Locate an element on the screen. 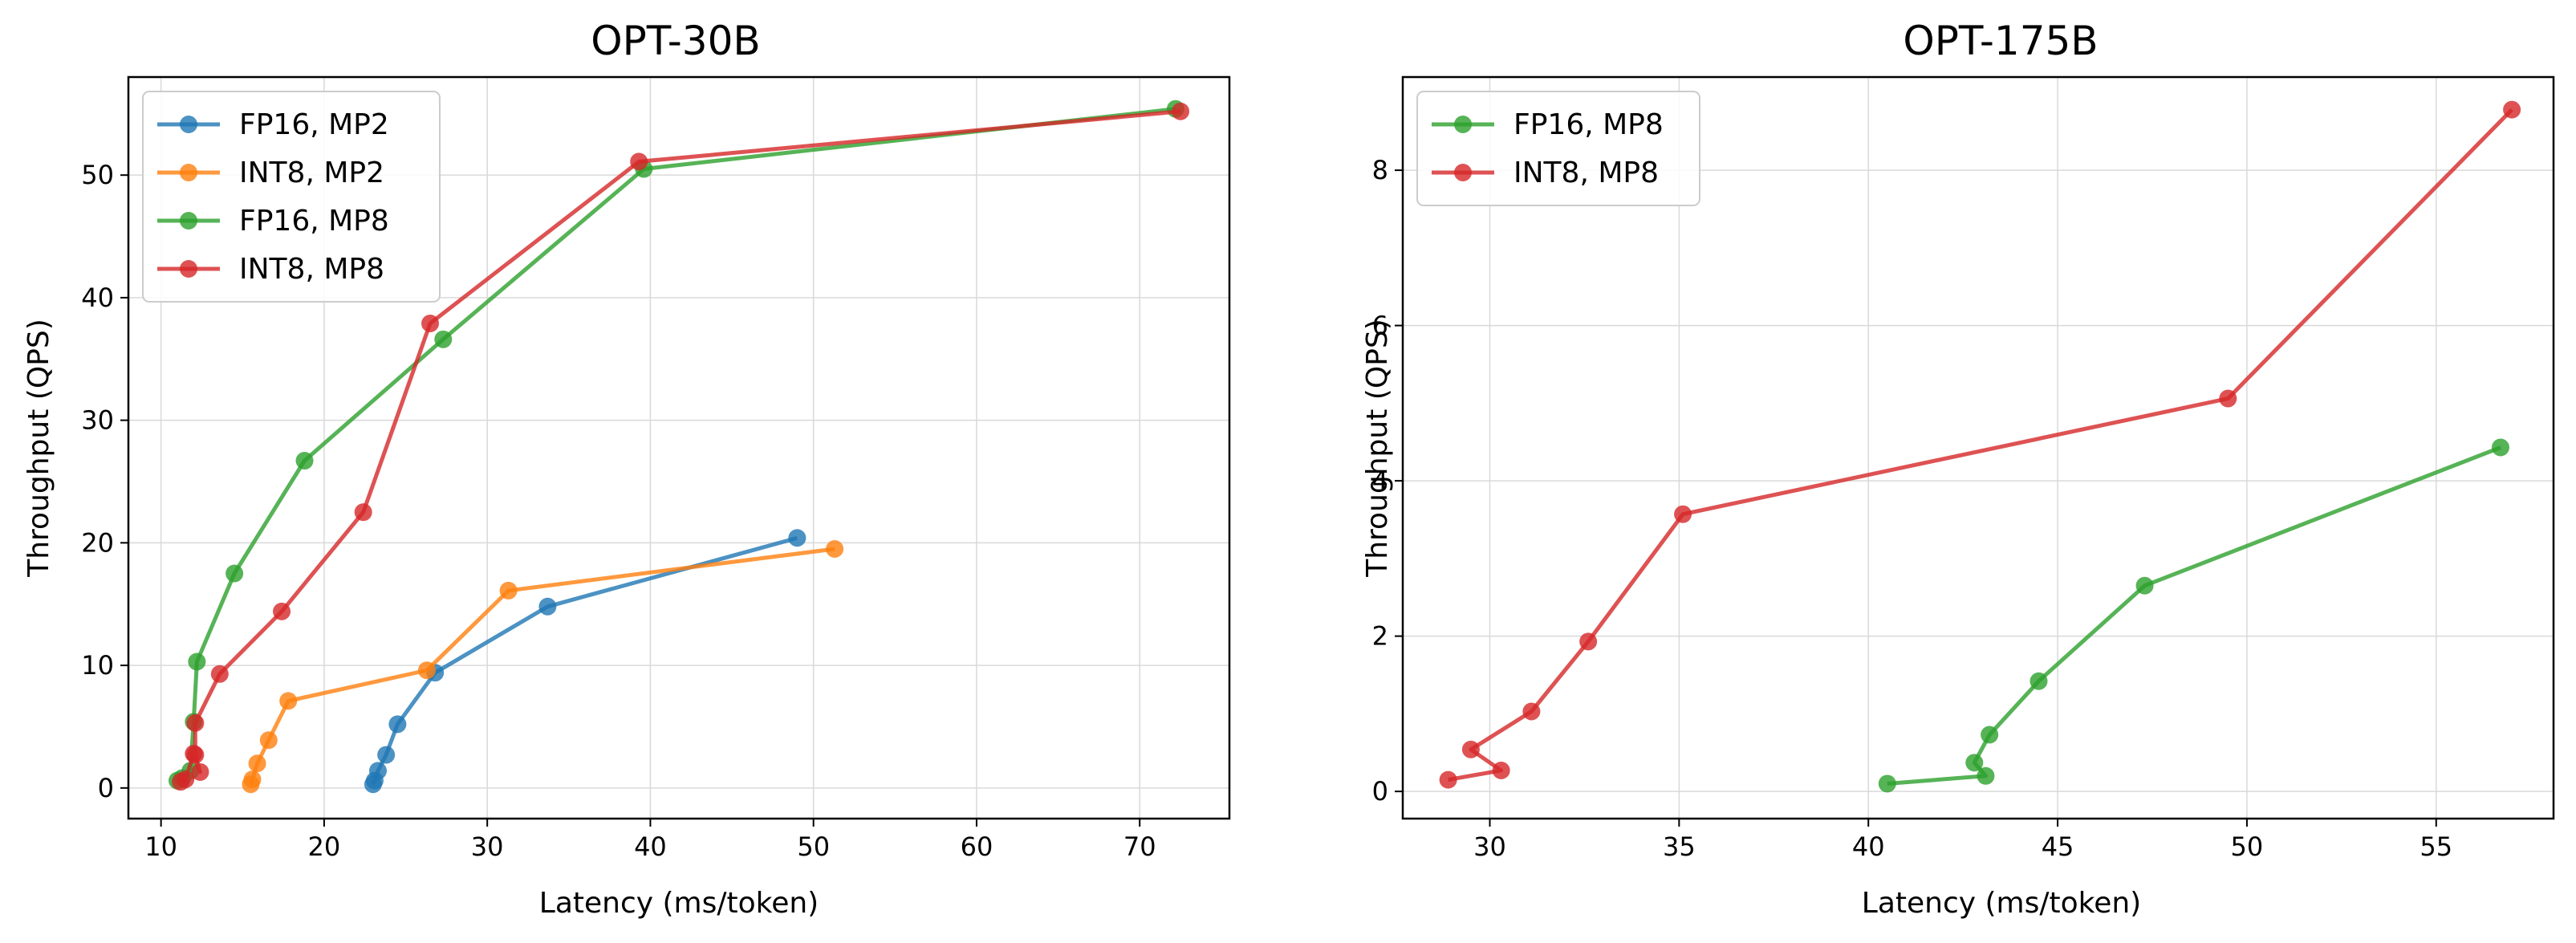 The width and height of the screenshot is (2576, 943). x-tick-label: 60 is located at coordinates (977, 846).